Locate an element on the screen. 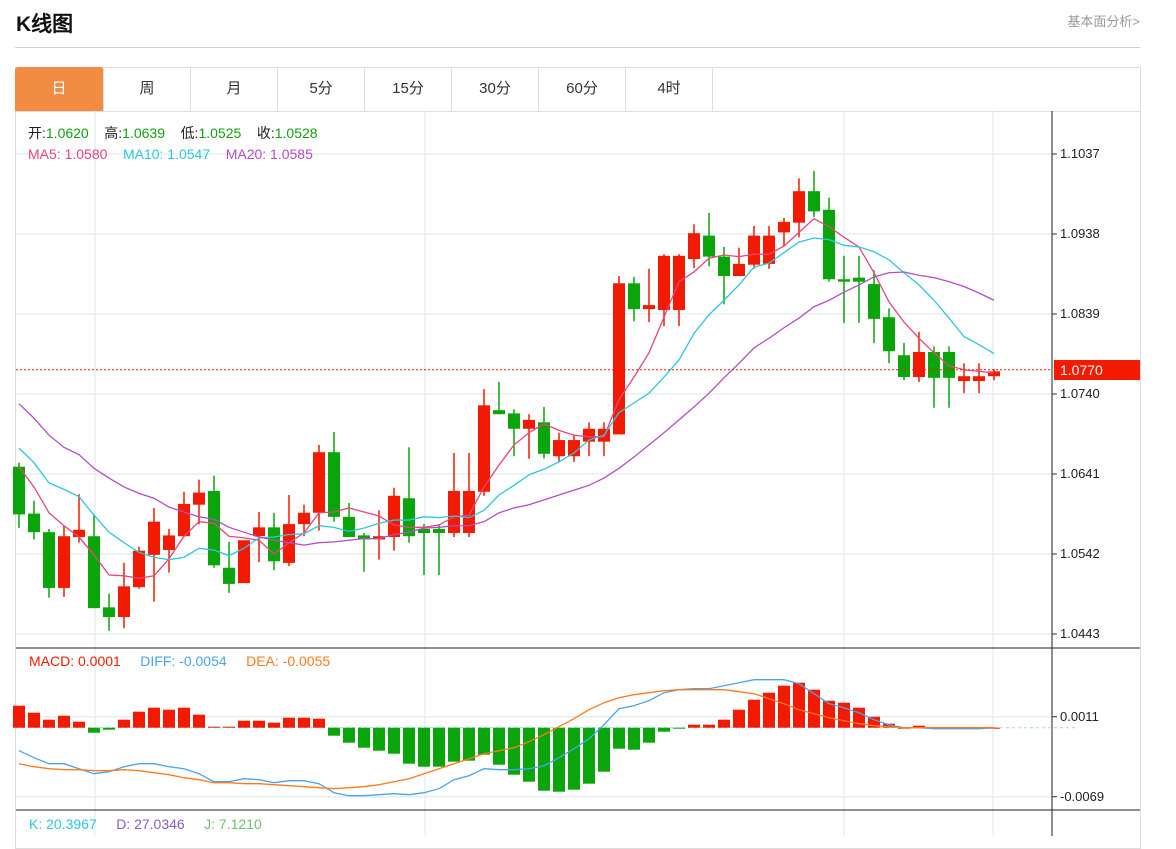 The height and width of the screenshot is (849, 1176). dea-line is located at coordinates (506, 739).